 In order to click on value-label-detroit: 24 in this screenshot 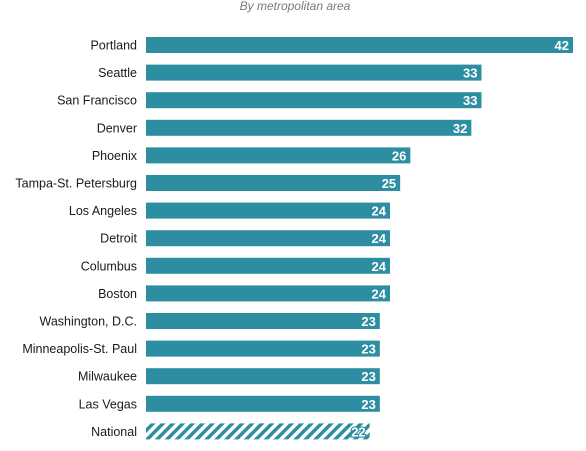, I will do `click(379, 238)`.